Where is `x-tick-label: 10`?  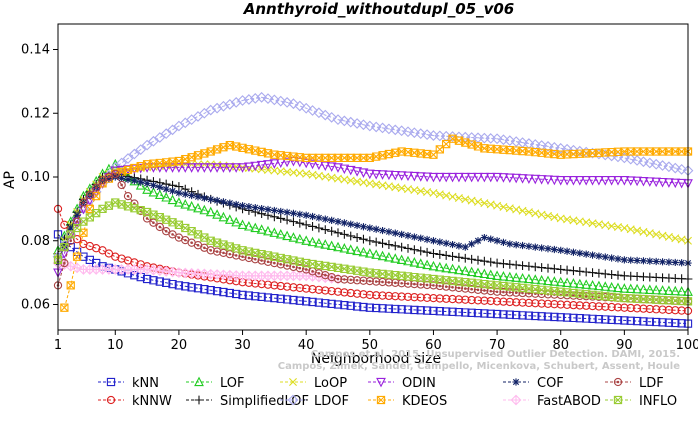 x-tick-label: 10 is located at coordinates (115, 345).